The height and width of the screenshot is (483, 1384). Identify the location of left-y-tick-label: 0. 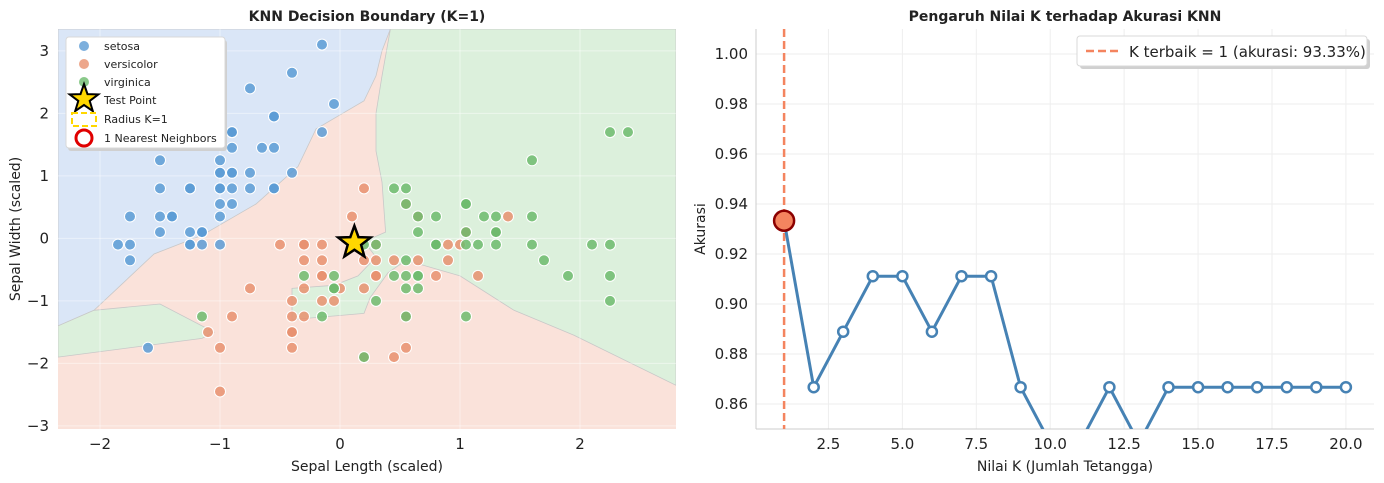
(44, 238).